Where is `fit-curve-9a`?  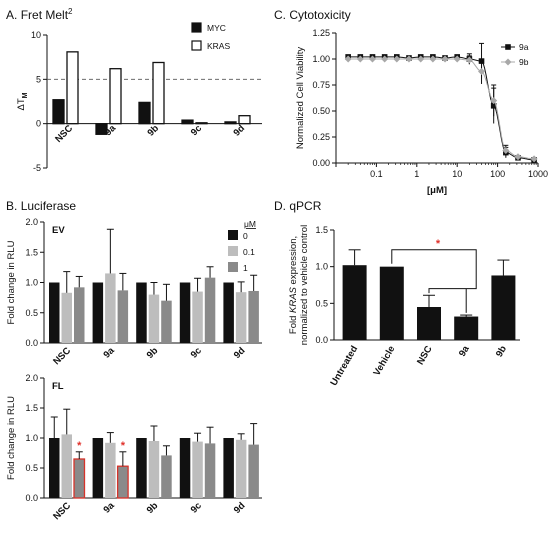 fit-curve-9a is located at coordinates (441, 108).